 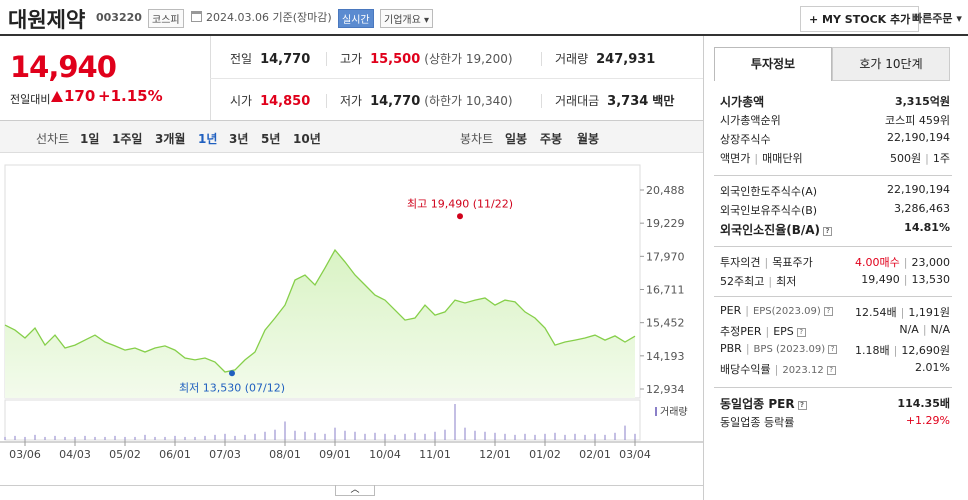 I want to click on company-button: 기업개요 ▾, so click(x=407, y=18).